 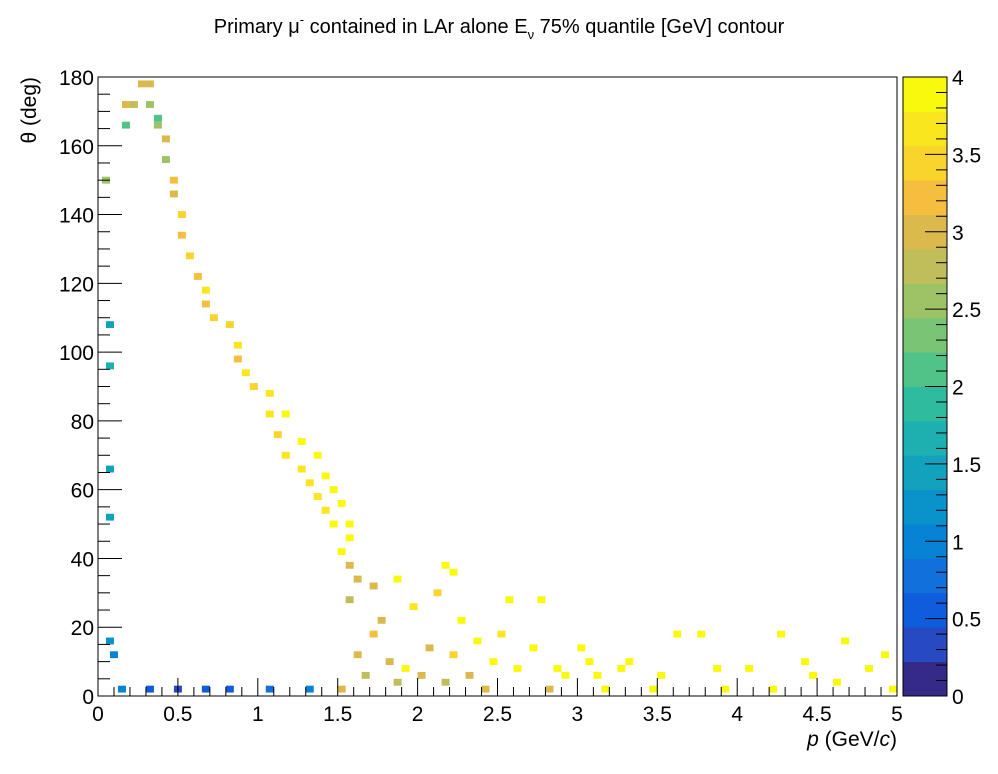 I want to click on y-axis-title: θ (deg), so click(x=29, y=110).